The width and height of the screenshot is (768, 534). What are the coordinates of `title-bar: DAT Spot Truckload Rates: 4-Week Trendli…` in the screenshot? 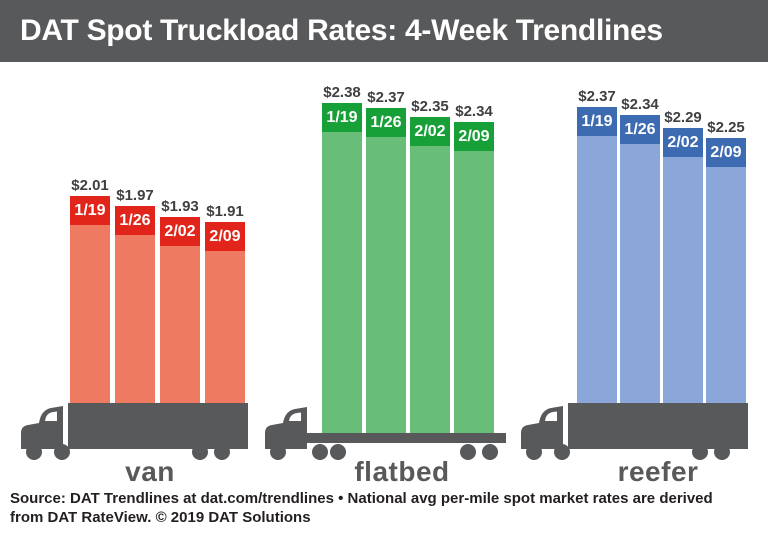 It's located at (384, 31).